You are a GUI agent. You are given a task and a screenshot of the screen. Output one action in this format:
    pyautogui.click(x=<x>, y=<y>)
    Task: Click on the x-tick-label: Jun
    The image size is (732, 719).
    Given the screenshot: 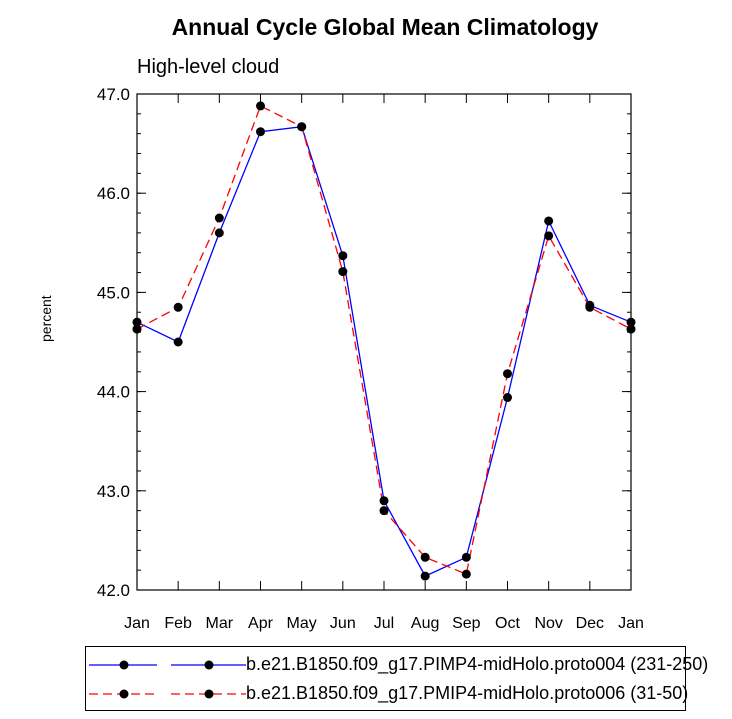 What is the action you would take?
    pyautogui.click(x=343, y=623)
    